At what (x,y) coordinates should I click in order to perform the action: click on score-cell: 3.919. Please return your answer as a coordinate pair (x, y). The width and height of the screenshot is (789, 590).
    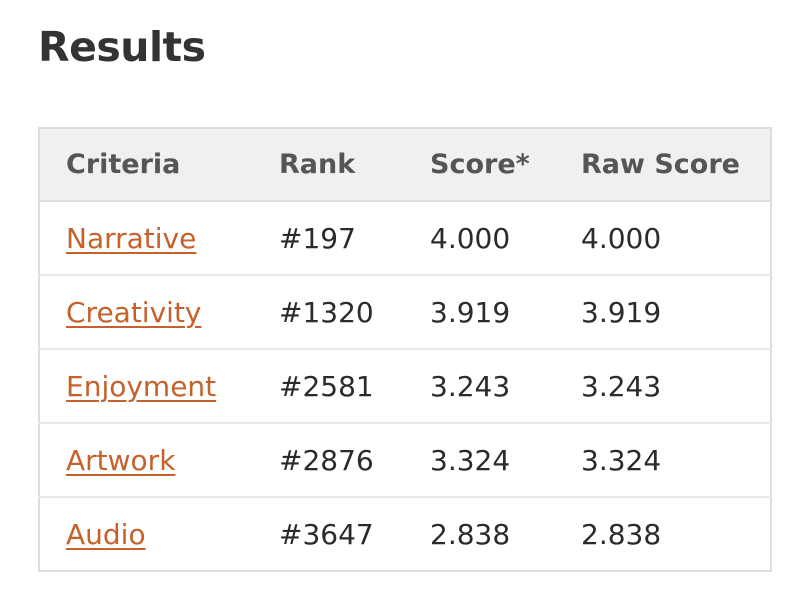
    Looking at the image, I should click on (470, 312).